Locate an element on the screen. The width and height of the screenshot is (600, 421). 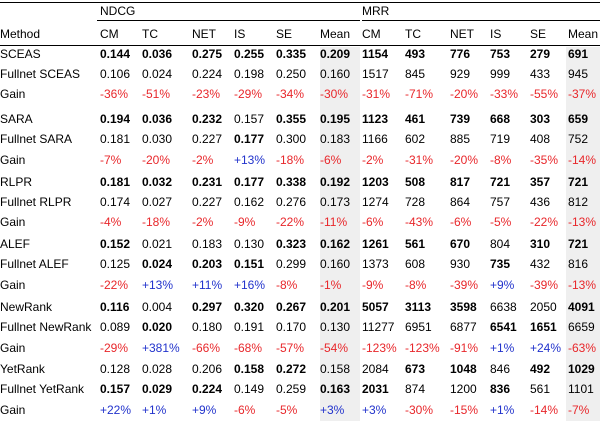
mrr-cell: -20% is located at coordinates (464, 160).